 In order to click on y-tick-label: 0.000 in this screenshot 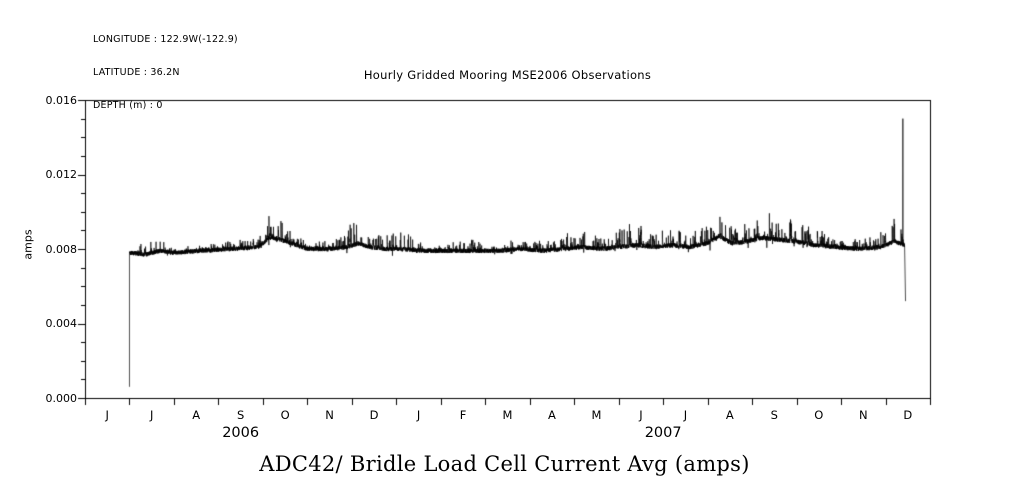, I will do `click(61, 398)`.